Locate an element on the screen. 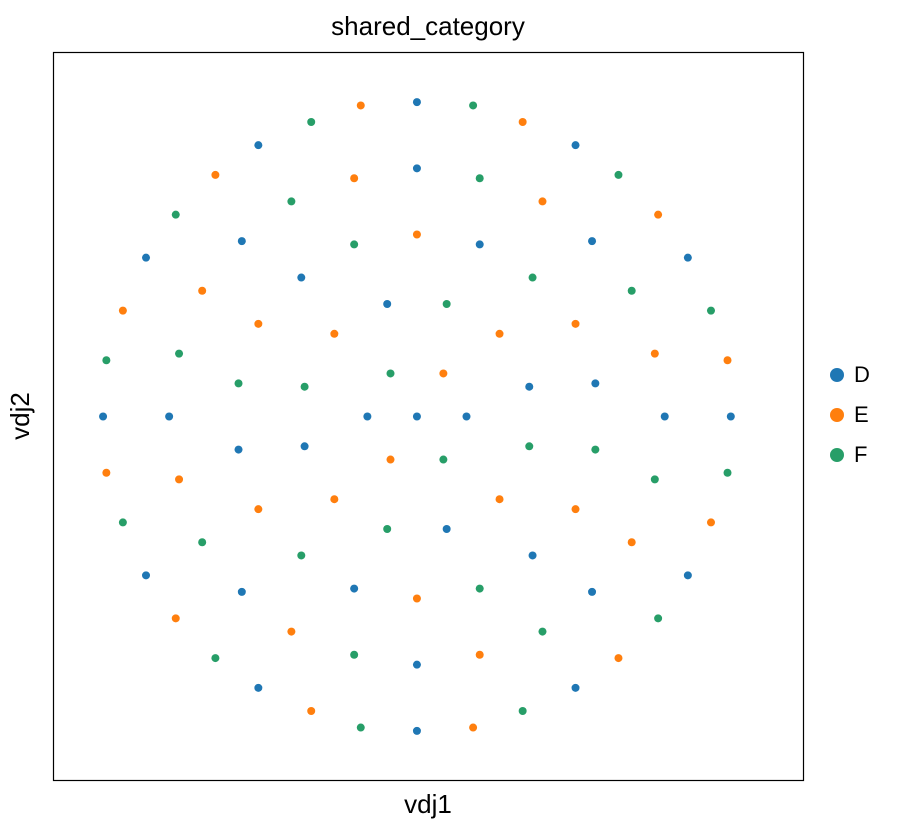 The height and width of the screenshot is (835, 902). legend-label: E is located at coordinates (861, 414).